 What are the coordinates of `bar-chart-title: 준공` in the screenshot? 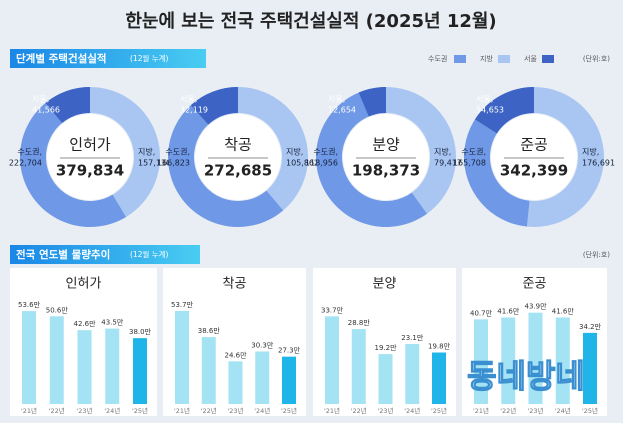 It's located at (535, 284).